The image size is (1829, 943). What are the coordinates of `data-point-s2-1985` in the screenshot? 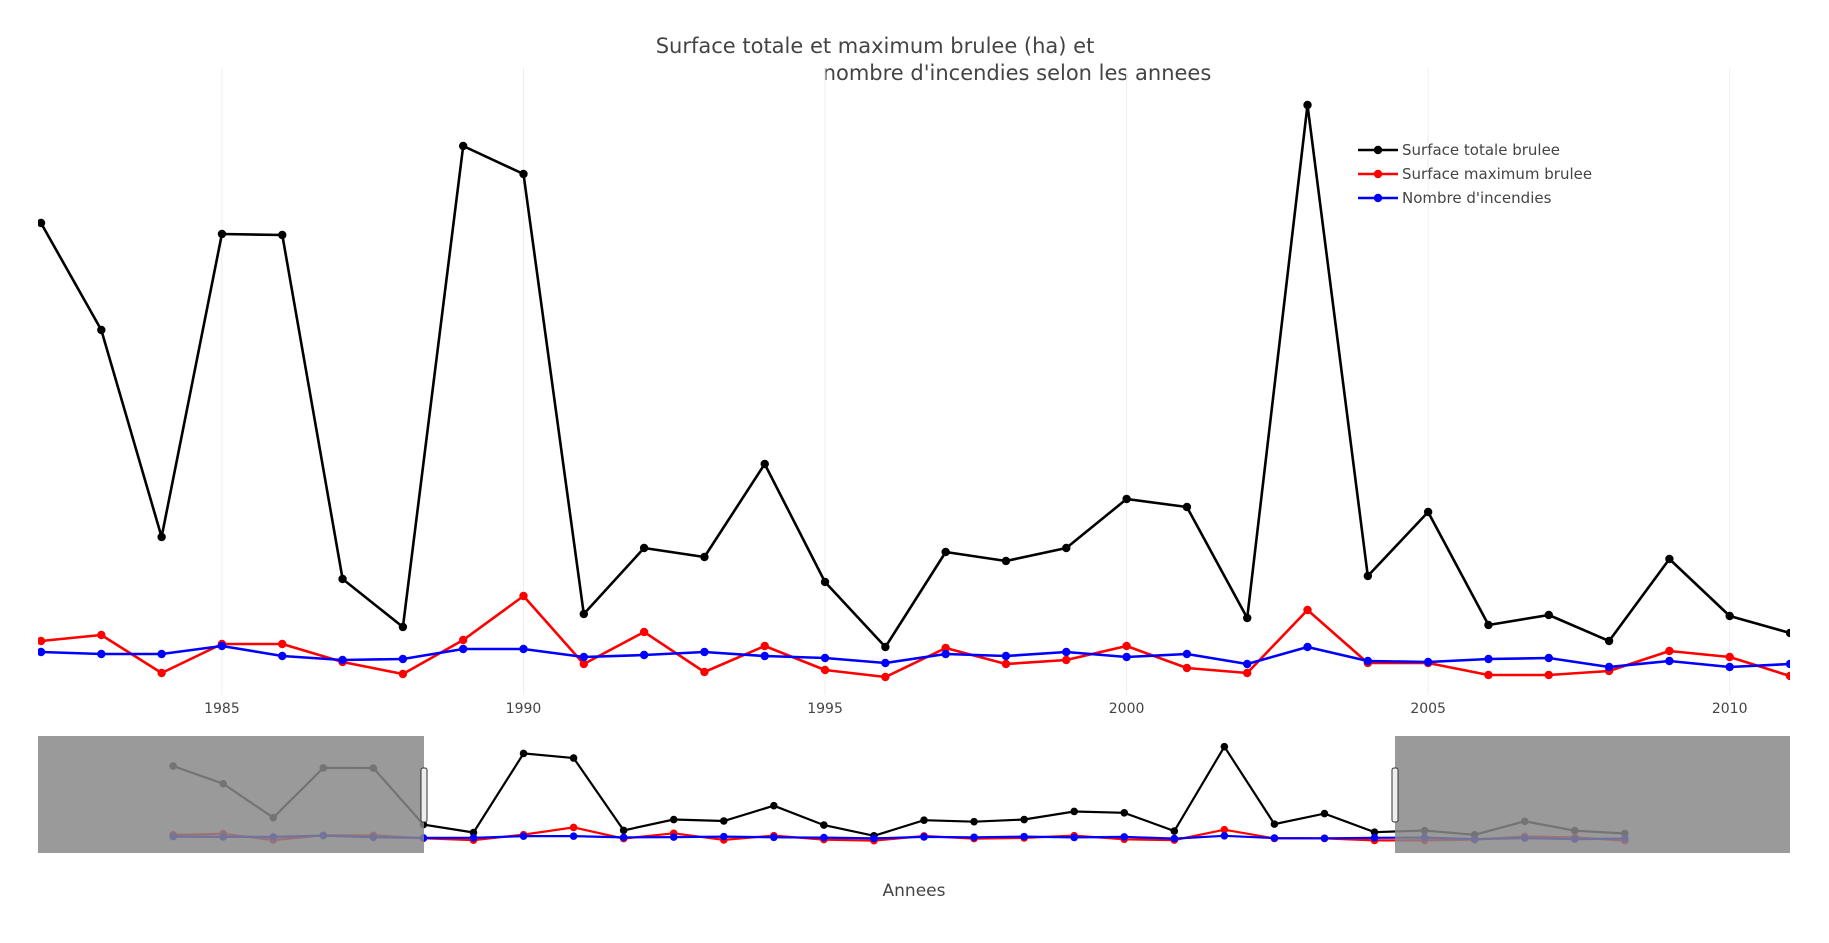 It's located at (222, 646).